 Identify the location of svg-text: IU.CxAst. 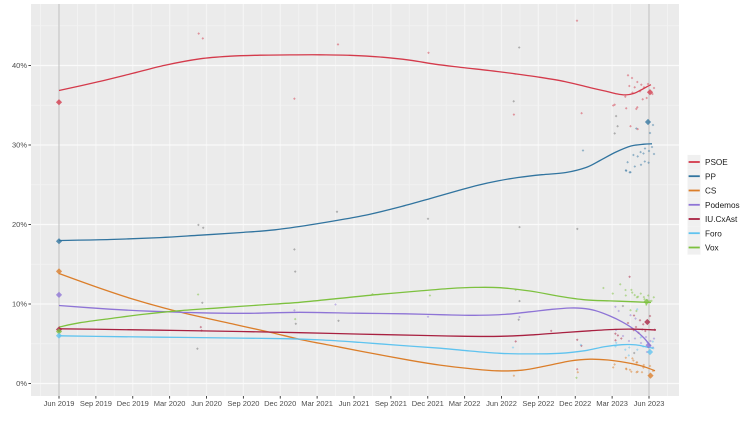
(721, 219).